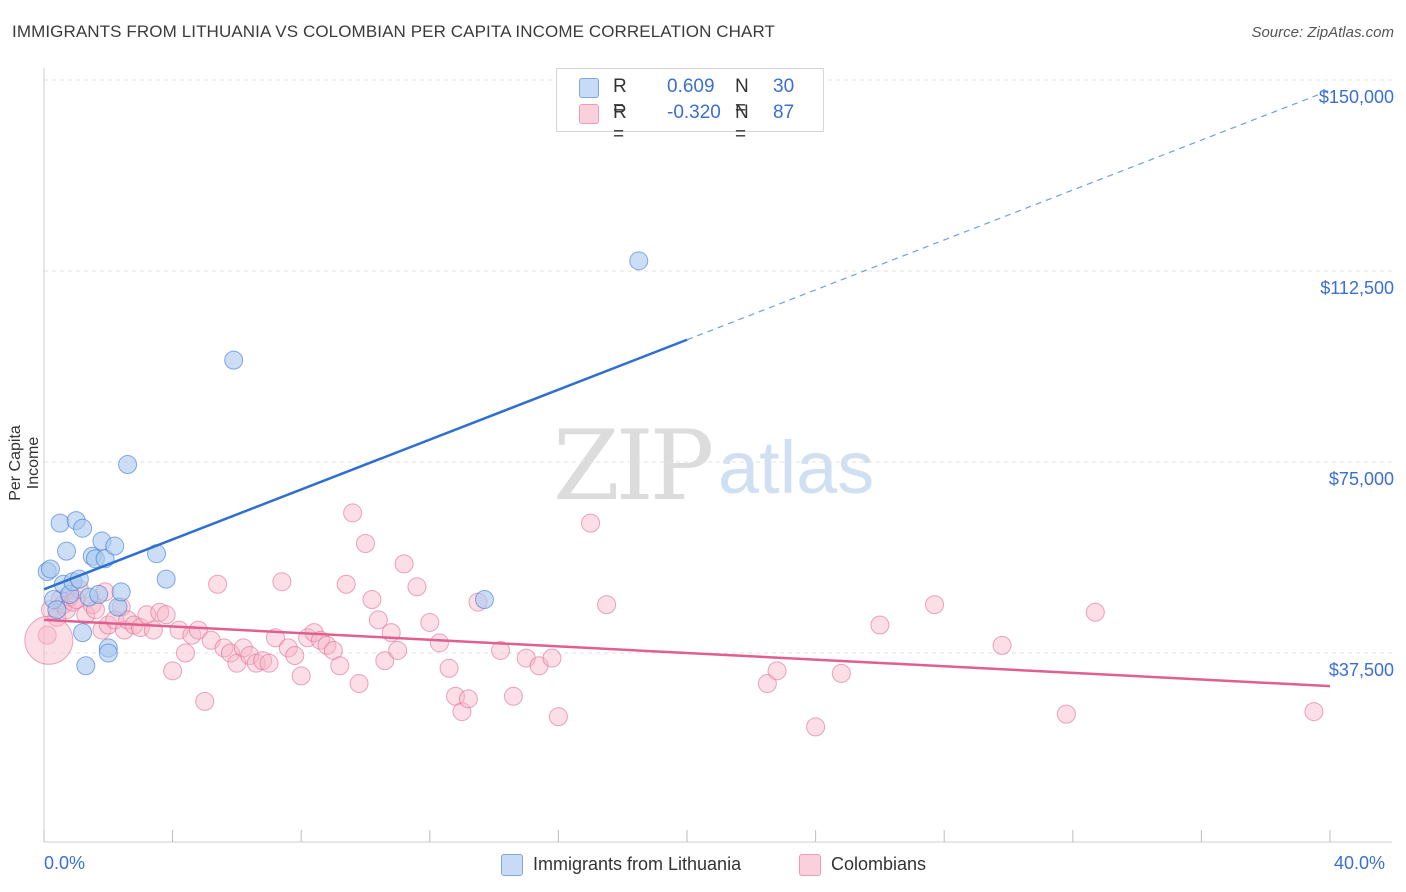  I want to click on correlation-legend: R = 0.609 N = 30 R = -0.320 N = 87, so click(690, 106).